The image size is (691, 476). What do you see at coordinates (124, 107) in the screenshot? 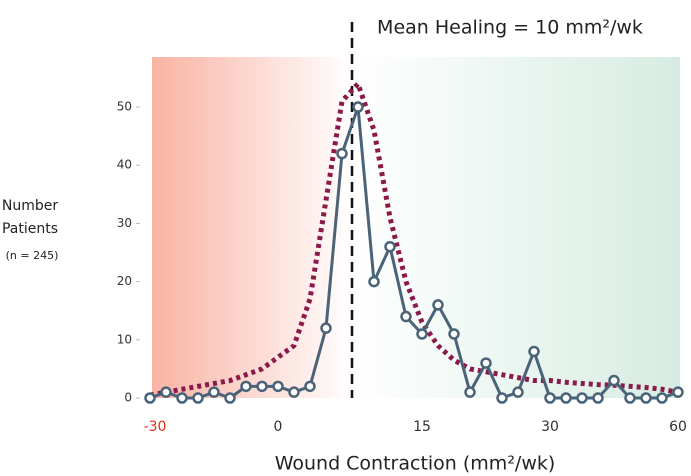
I see `y-tick-label: 50` at bounding box center [124, 107].